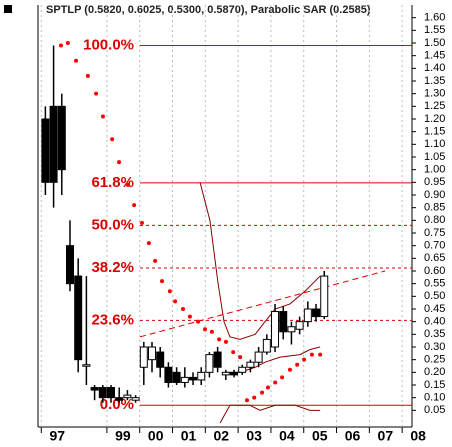  Describe the element at coordinates (434, 119) in the screenshot. I see `y-tick-label: 1.20` at that location.